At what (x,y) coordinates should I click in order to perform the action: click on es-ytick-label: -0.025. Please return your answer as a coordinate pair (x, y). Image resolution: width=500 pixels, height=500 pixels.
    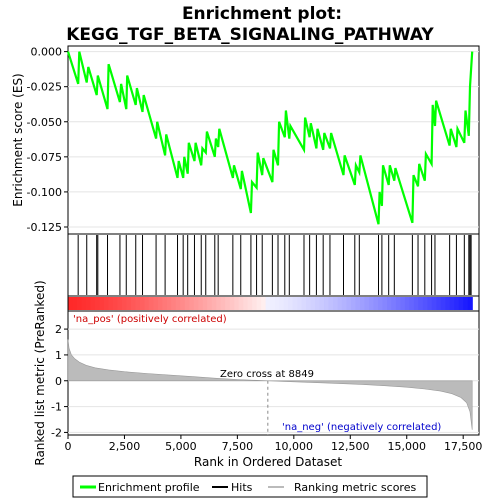
    Looking at the image, I should click on (44, 87).